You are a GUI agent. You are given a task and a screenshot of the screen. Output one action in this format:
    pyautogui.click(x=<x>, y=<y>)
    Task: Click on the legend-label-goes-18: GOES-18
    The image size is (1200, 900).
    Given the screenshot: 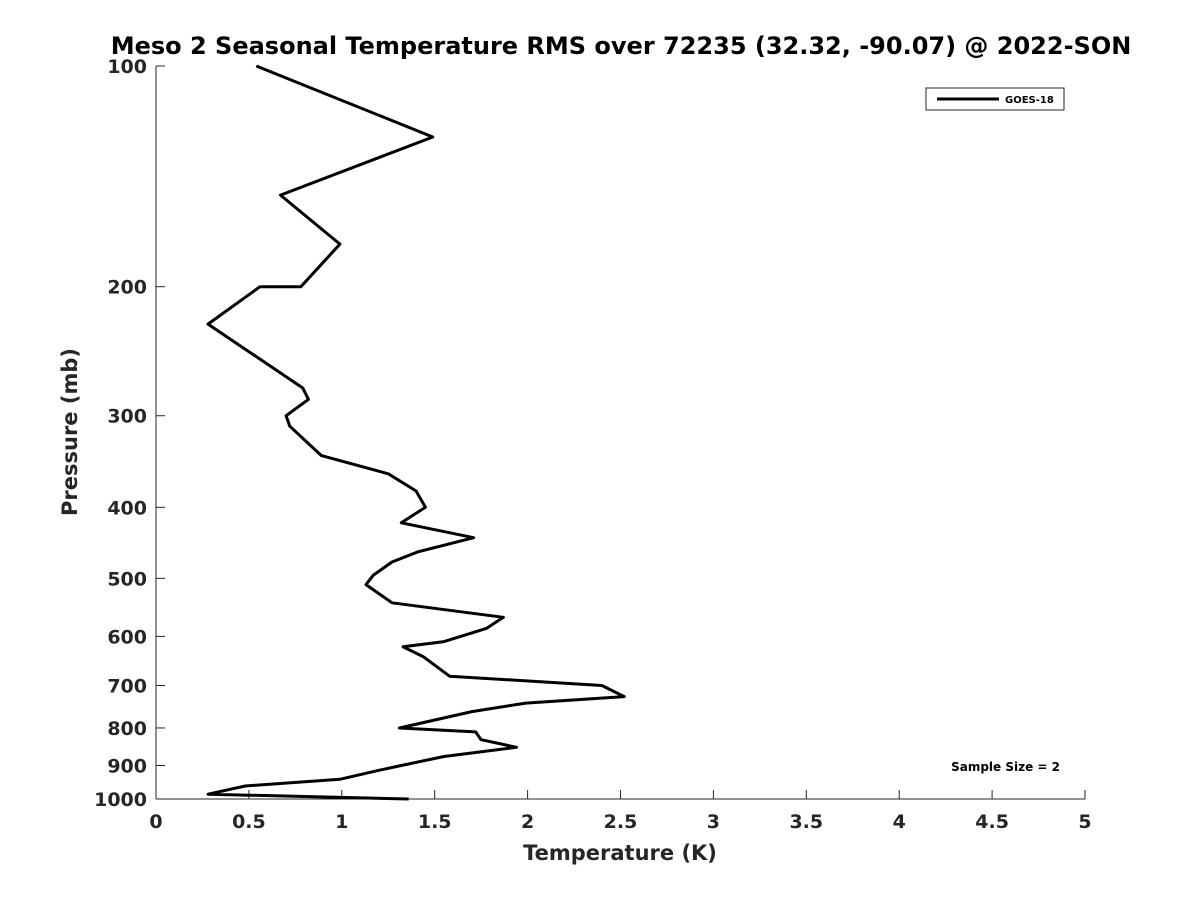 What is the action you would take?
    pyautogui.click(x=1029, y=100)
    